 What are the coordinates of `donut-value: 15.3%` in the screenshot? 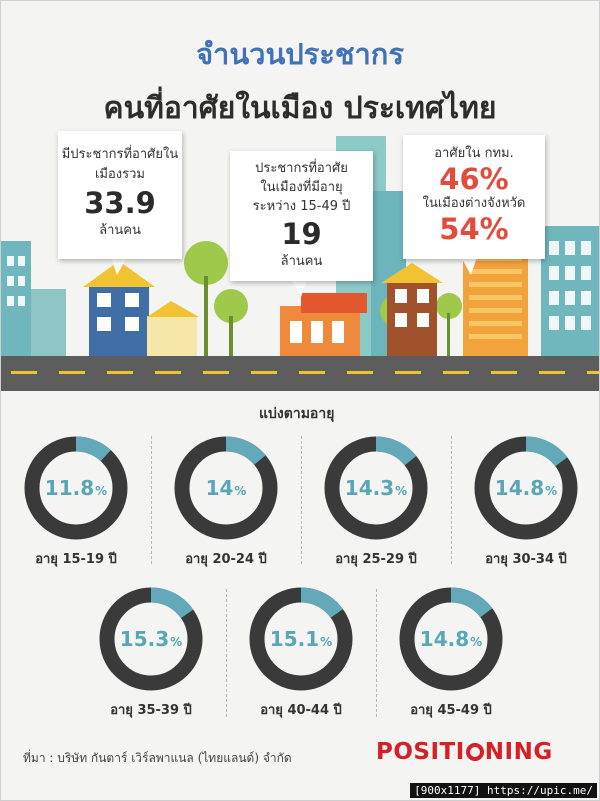 It's located at (151, 639).